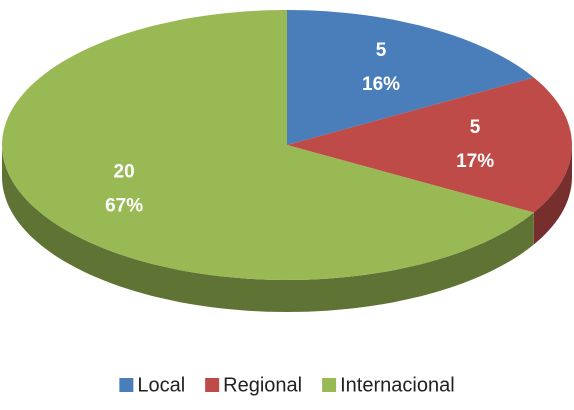  I want to click on data-label: 20, so click(124, 172).